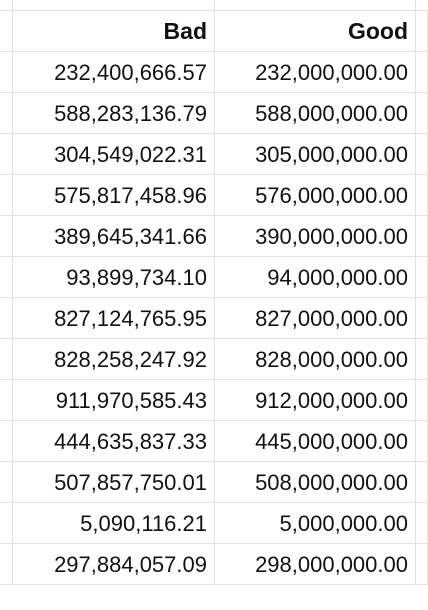 The height and width of the screenshot is (610, 428). Describe the element at coordinates (114, 154) in the screenshot. I see `cell-bad: 304,549,022.31` at that location.